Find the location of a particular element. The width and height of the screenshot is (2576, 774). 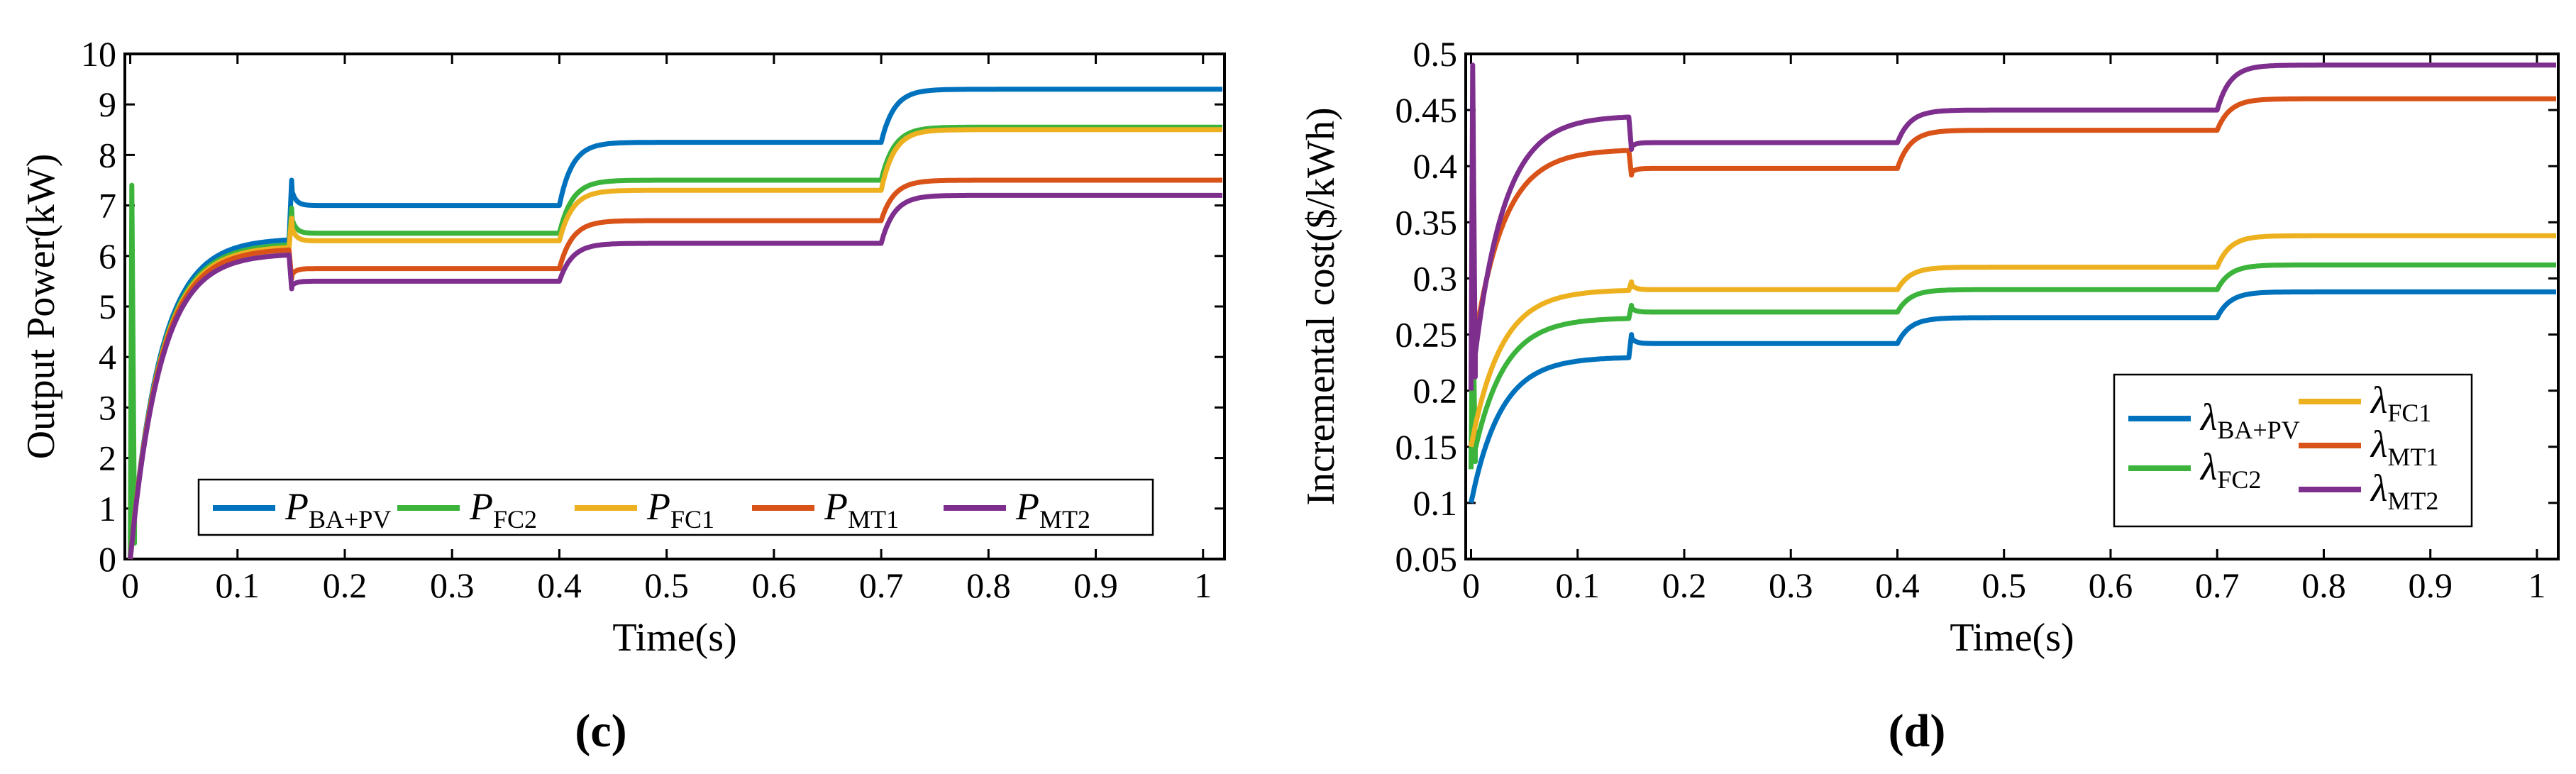

plot-d-xtick-label: 0.8 is located at coordinates (2323, 585).